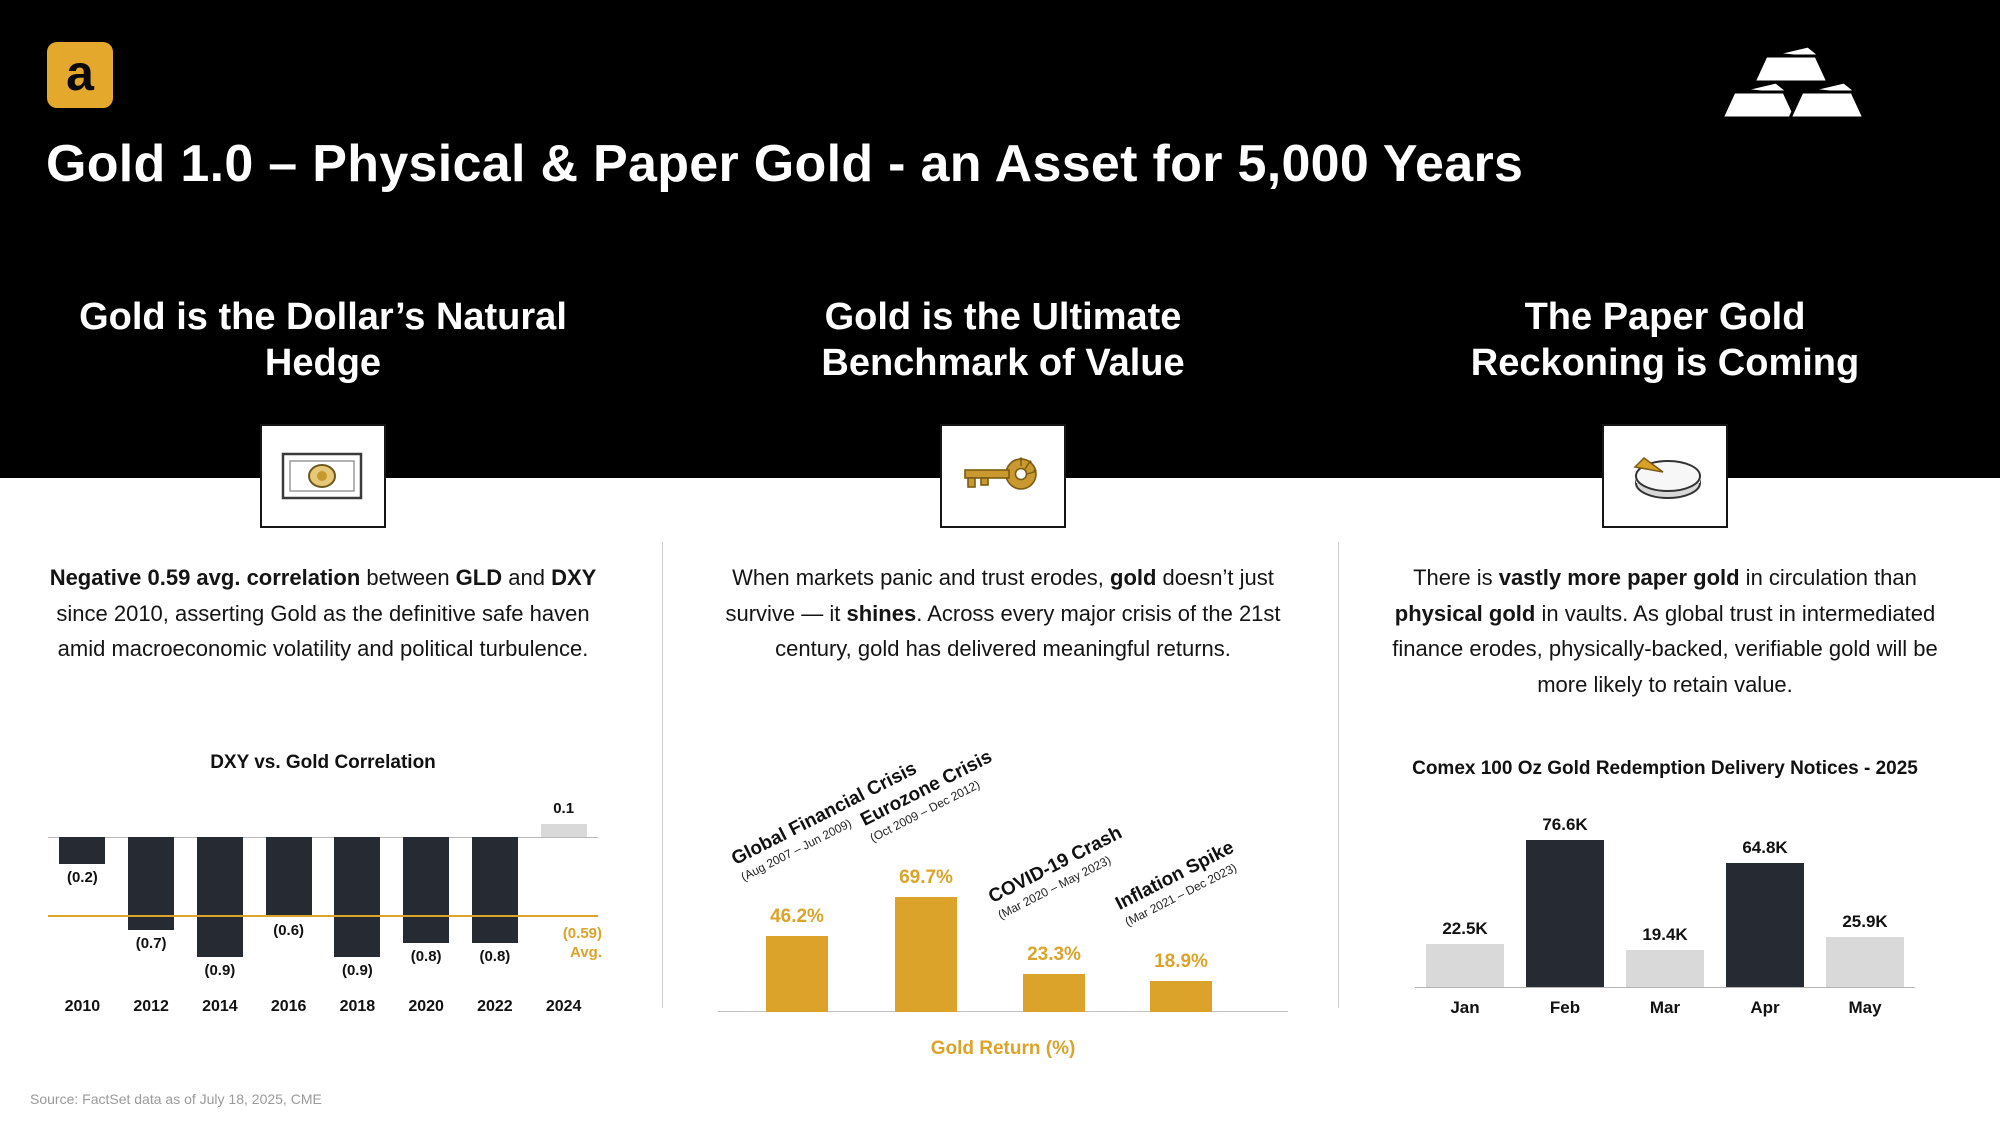 The height and width of the screenshot is (1125, 2000). What do you see at coordinates (289, 930) in the screenshot?
I see `bar-value-label: (0.6)` at bounding box center [289, 930].